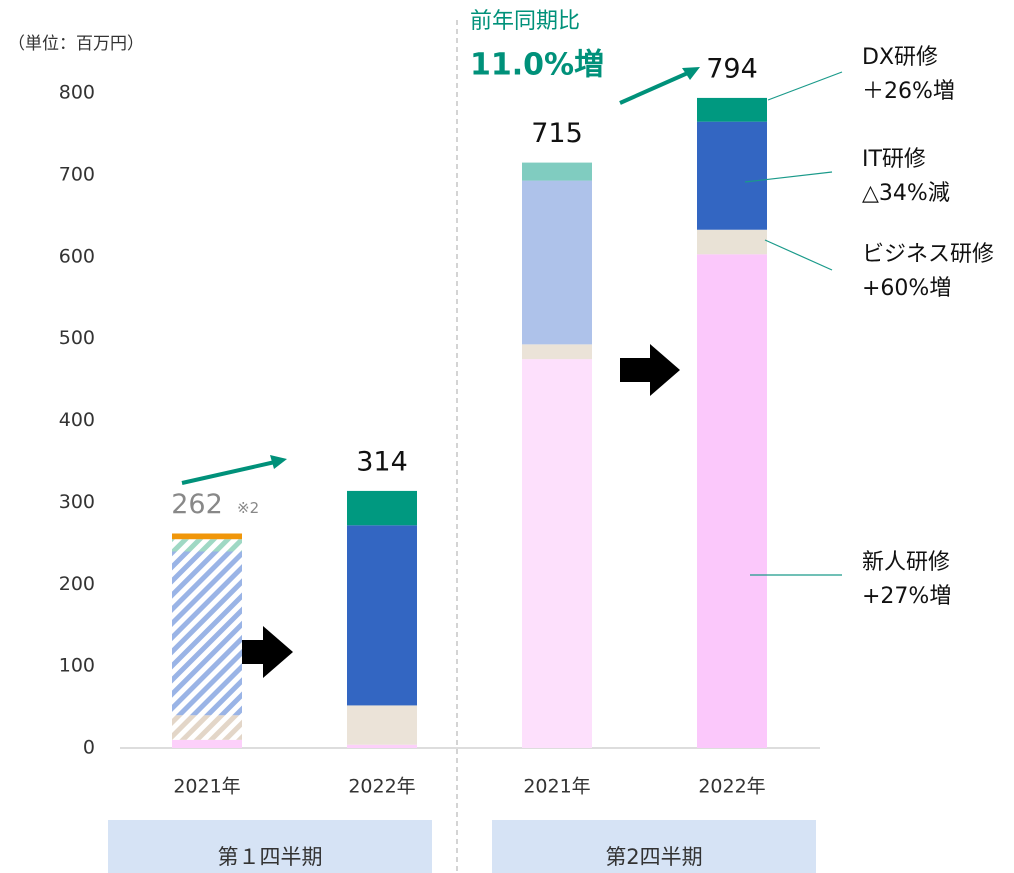 The width and height of the screenshot is (1014, 873). I want to click on group-label: 第１四半期, so click(270, 857).